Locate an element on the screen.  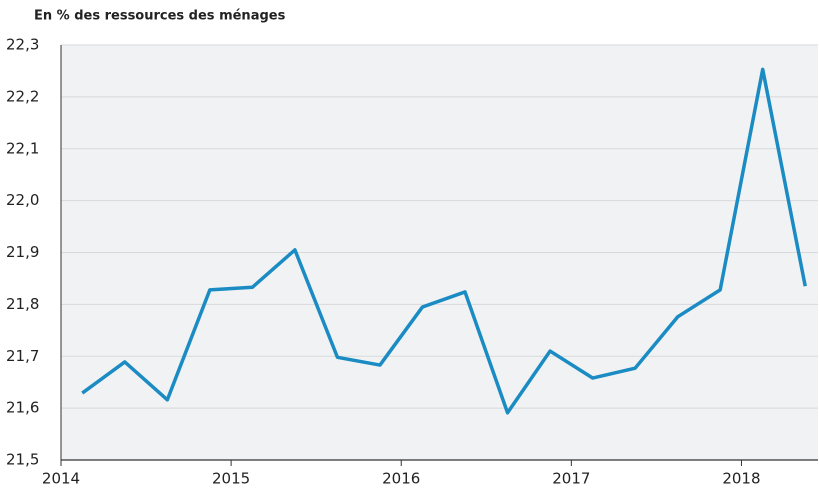
x-tick-label: 2014 is located at coordinates (61, 479).